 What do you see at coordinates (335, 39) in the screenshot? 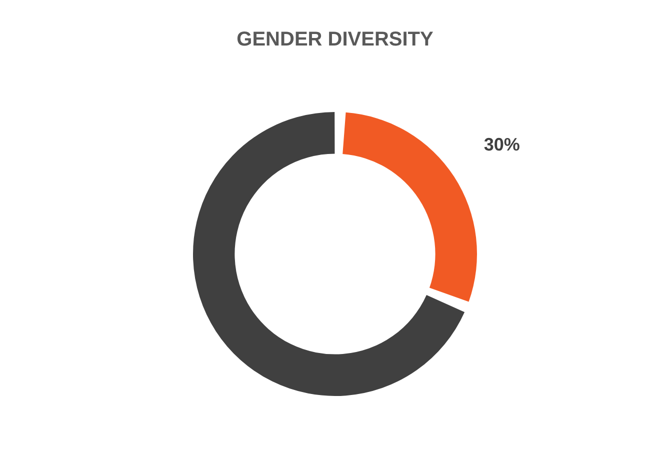
I see `chart-title: GENDER DIVERSITY` at bounding box center [335, 39].